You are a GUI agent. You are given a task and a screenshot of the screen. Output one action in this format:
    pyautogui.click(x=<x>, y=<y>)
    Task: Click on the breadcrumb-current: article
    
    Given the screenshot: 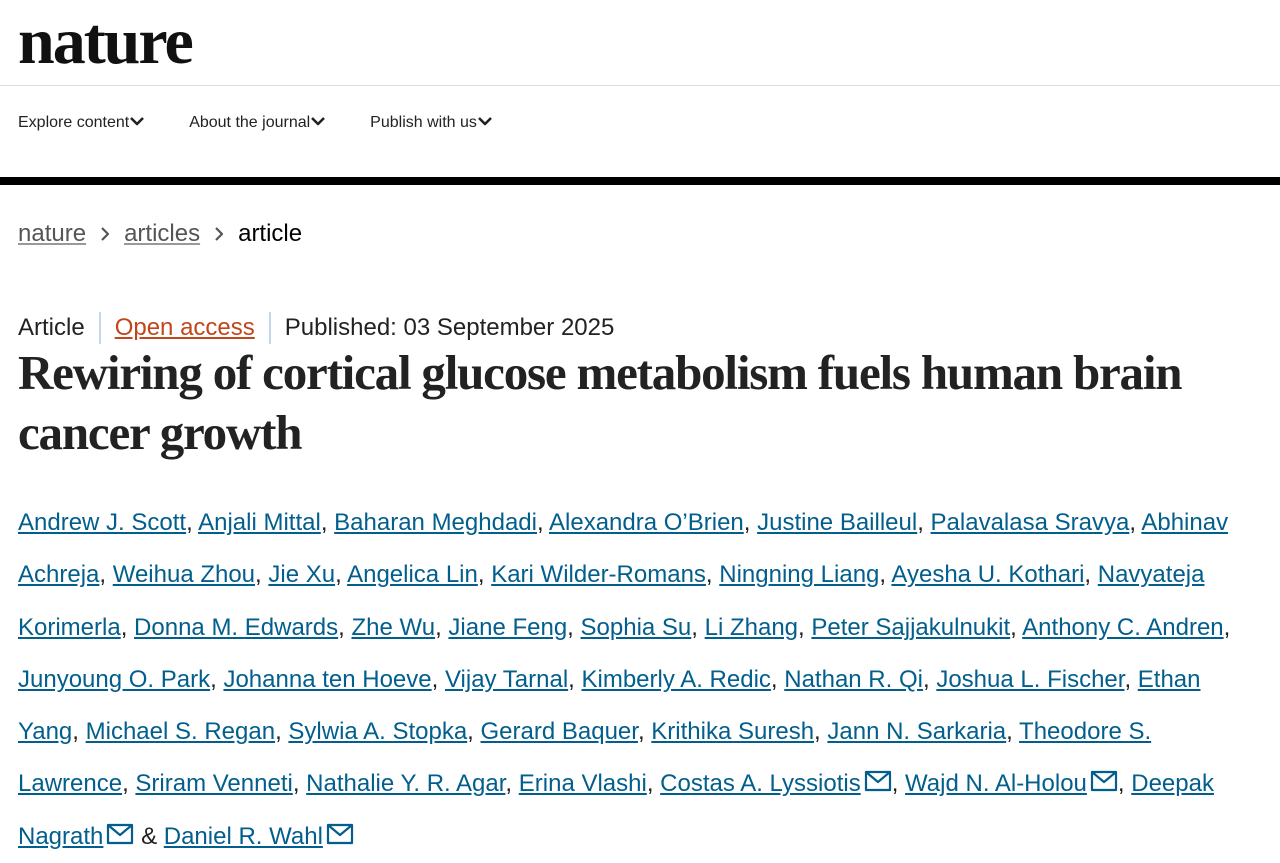 What is the action you would take?
    pyautogui.click(x=270, y=233)
    